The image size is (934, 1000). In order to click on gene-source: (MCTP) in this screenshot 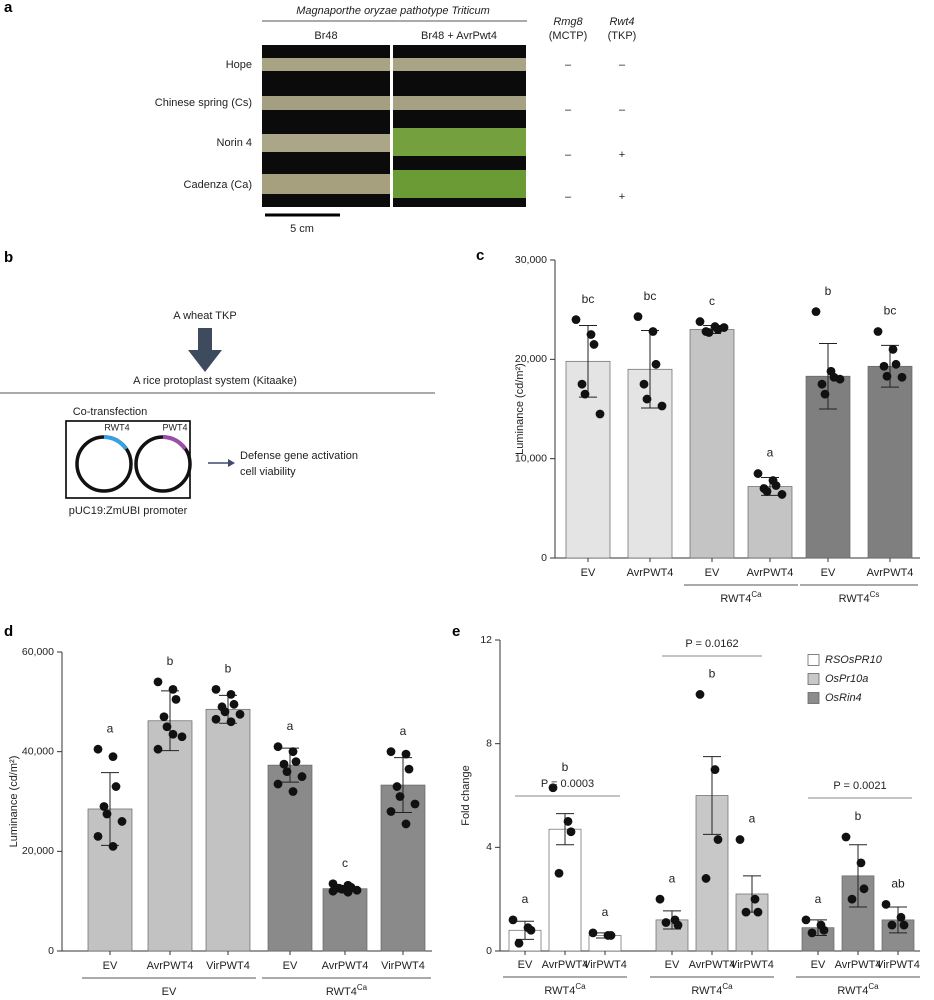, I will do `click(568, 36)`.